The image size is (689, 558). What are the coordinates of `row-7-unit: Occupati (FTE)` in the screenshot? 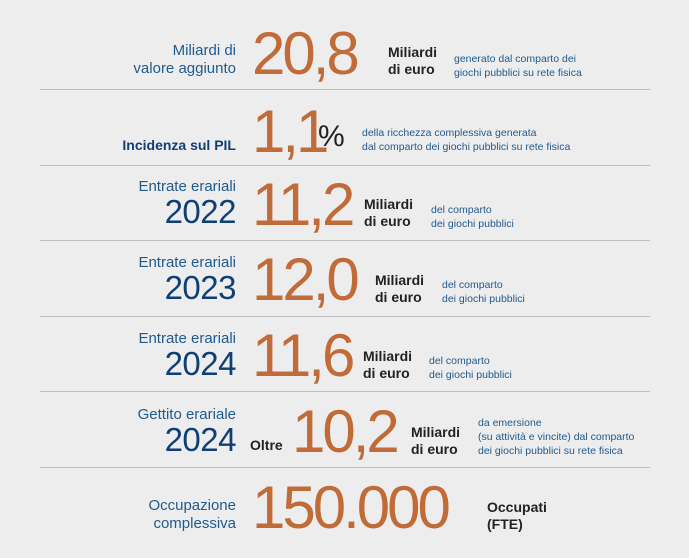 It's located at (517, 516).